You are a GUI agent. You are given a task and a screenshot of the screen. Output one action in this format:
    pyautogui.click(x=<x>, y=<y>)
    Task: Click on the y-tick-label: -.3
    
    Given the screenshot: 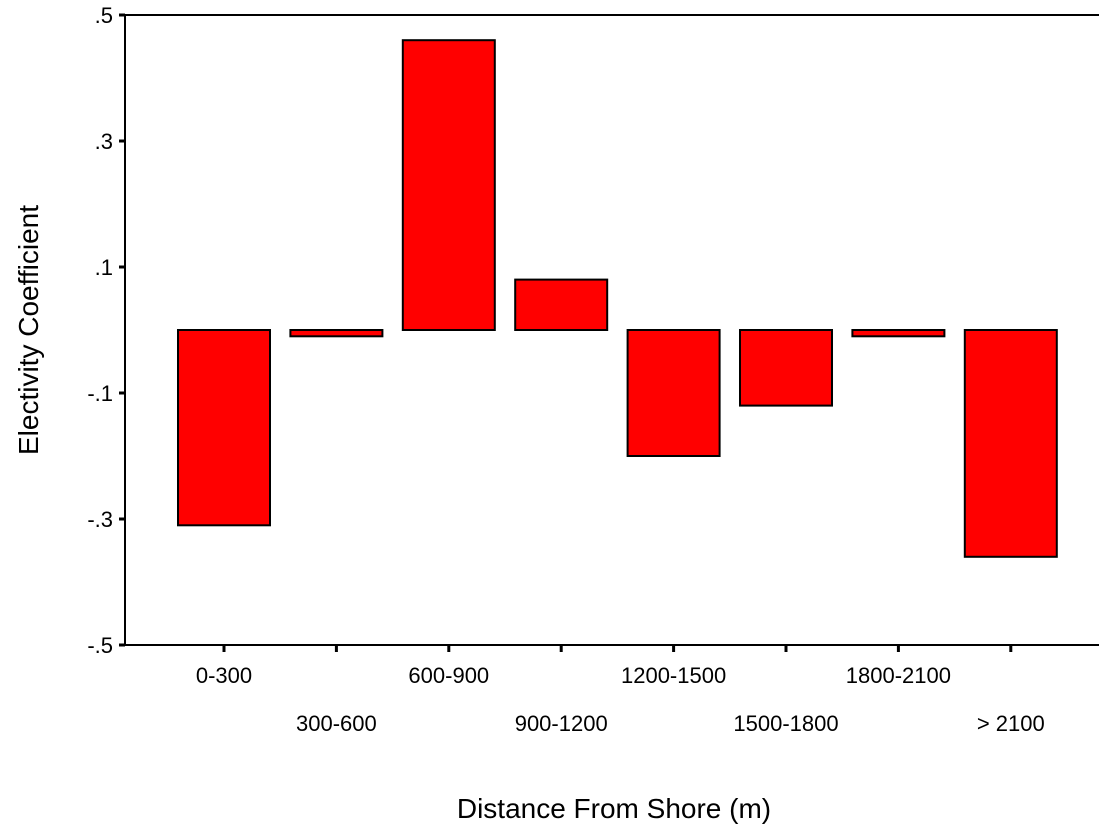 What is the action you would take?
    pyautogui.click(x=100, y=519)
    